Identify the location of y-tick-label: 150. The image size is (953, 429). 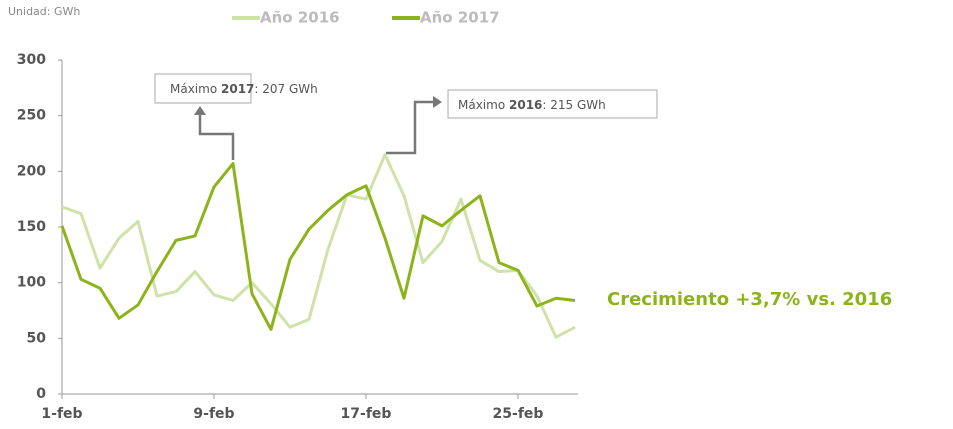
(31, 227).